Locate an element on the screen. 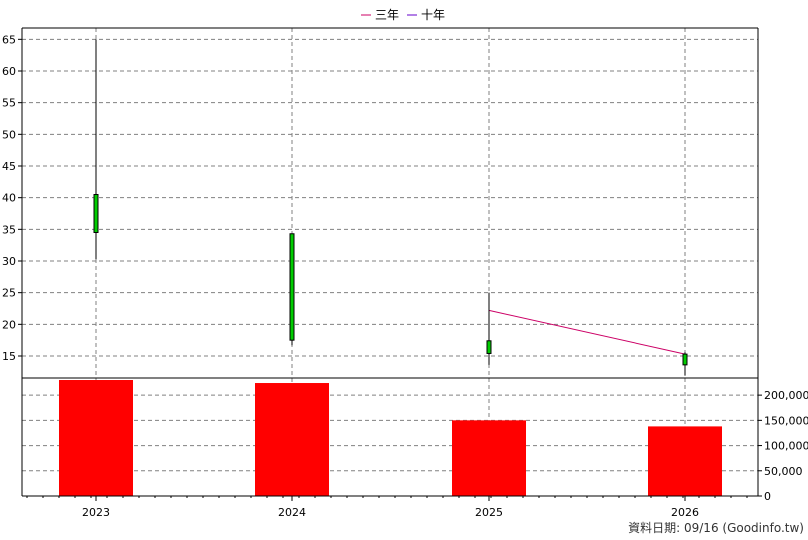  category-tick-label: 2023 is located at coordinates (96, 512).